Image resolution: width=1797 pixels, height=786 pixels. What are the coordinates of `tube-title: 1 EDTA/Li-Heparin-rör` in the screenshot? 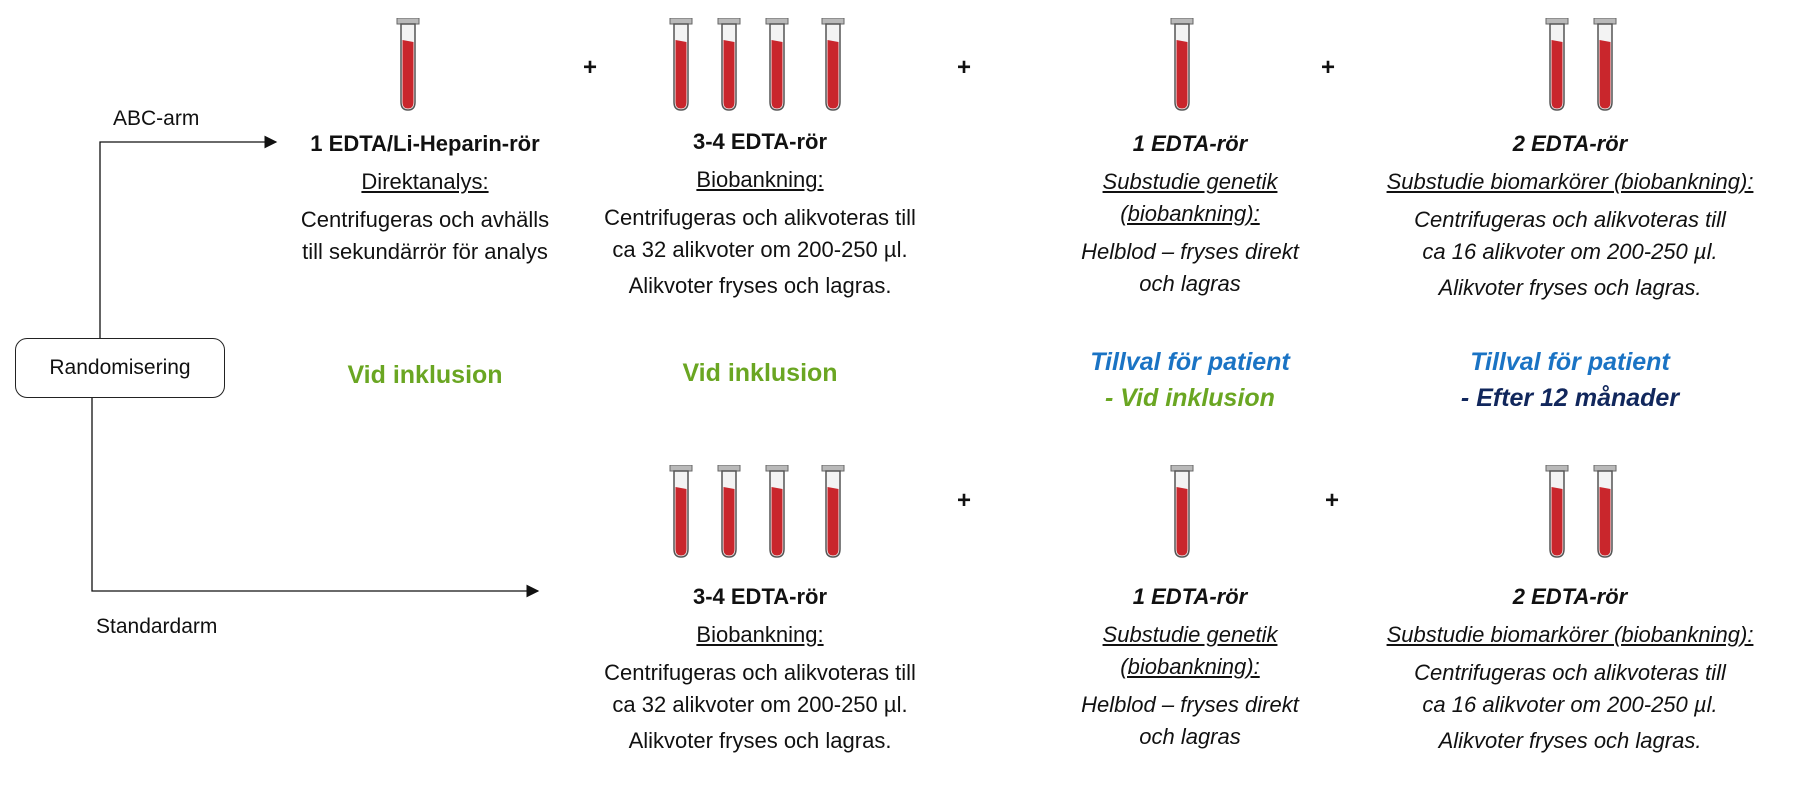 It's located at (425, 143).